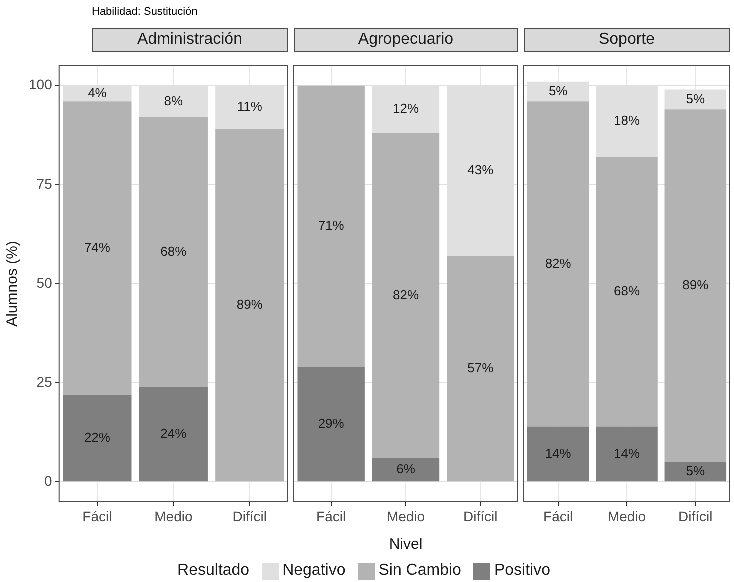  What do you see at coordinates (44, 184) in the screenshot?
I see `y-tick-label: 75` at bounding box center [44, 184].